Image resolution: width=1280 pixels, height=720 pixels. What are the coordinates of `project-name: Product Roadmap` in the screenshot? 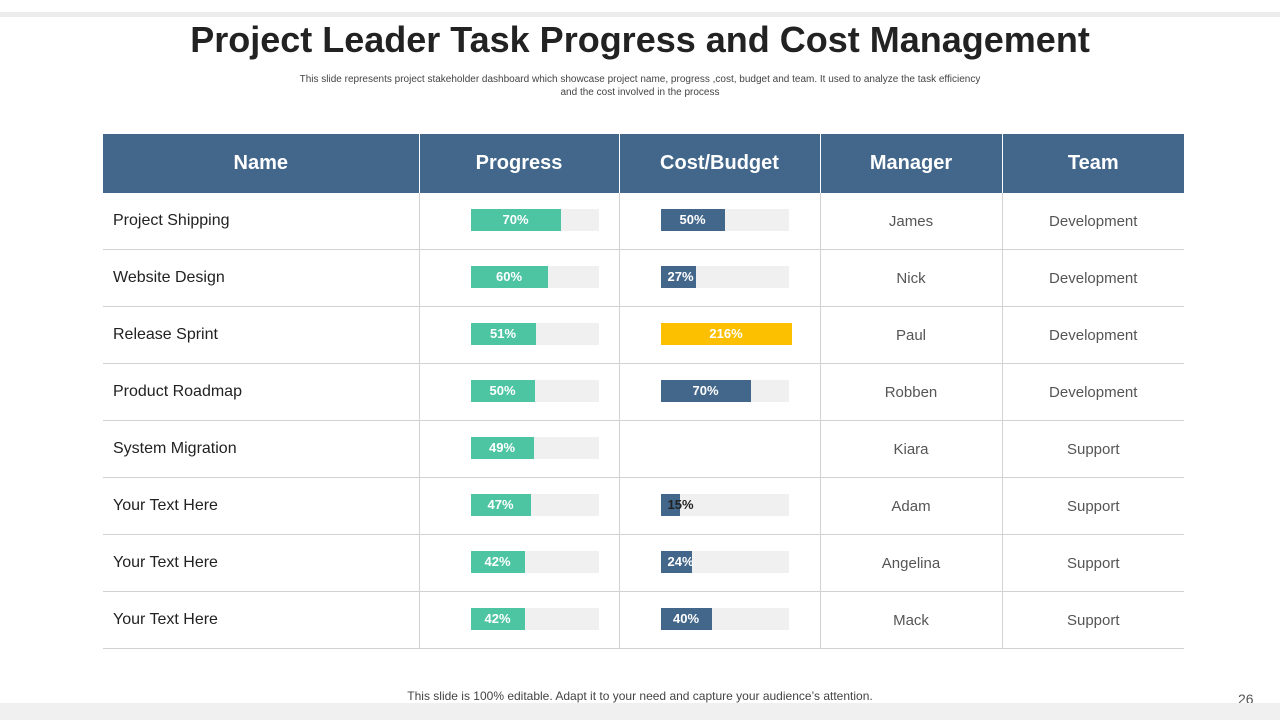 It's located at (261, 392).